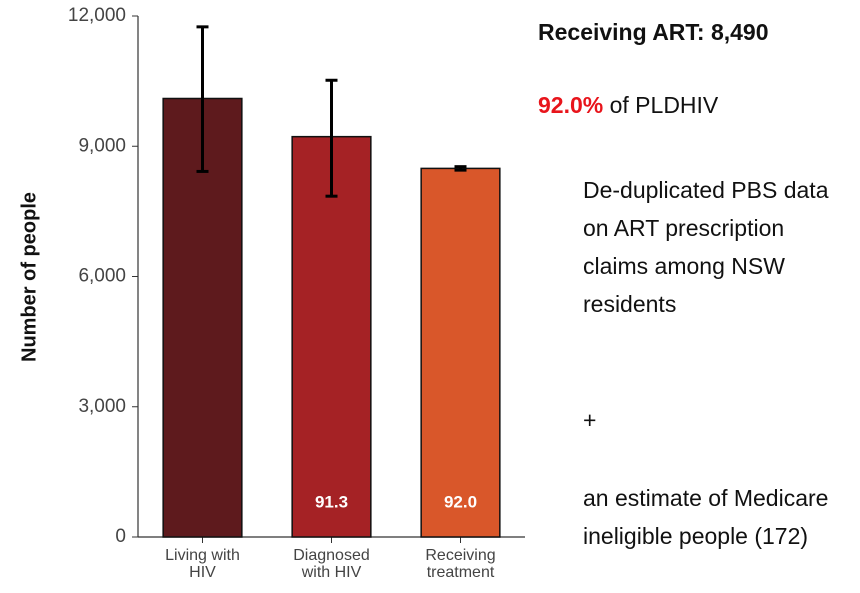 This screenshot has height=593, width=860. I want to click on x-tick-label: HIV, so click(202, 572).